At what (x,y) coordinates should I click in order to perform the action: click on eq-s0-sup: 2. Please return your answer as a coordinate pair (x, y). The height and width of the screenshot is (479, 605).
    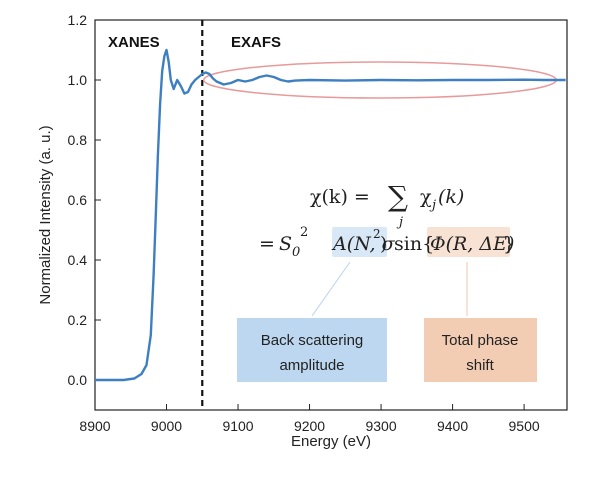
    Looking at the image, I should click on (304, 232).